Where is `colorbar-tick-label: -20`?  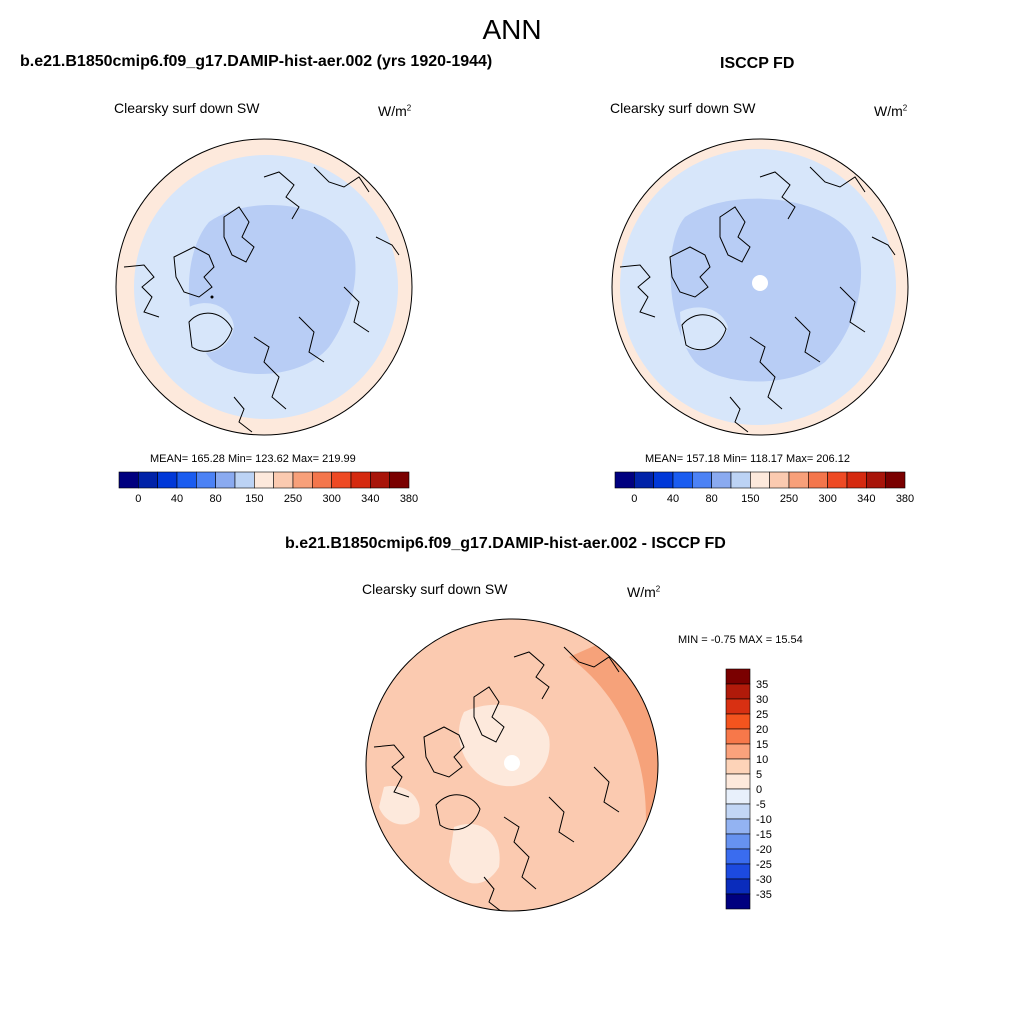 colorbar-tick-label: -20 is located at coordinates (764, 850).